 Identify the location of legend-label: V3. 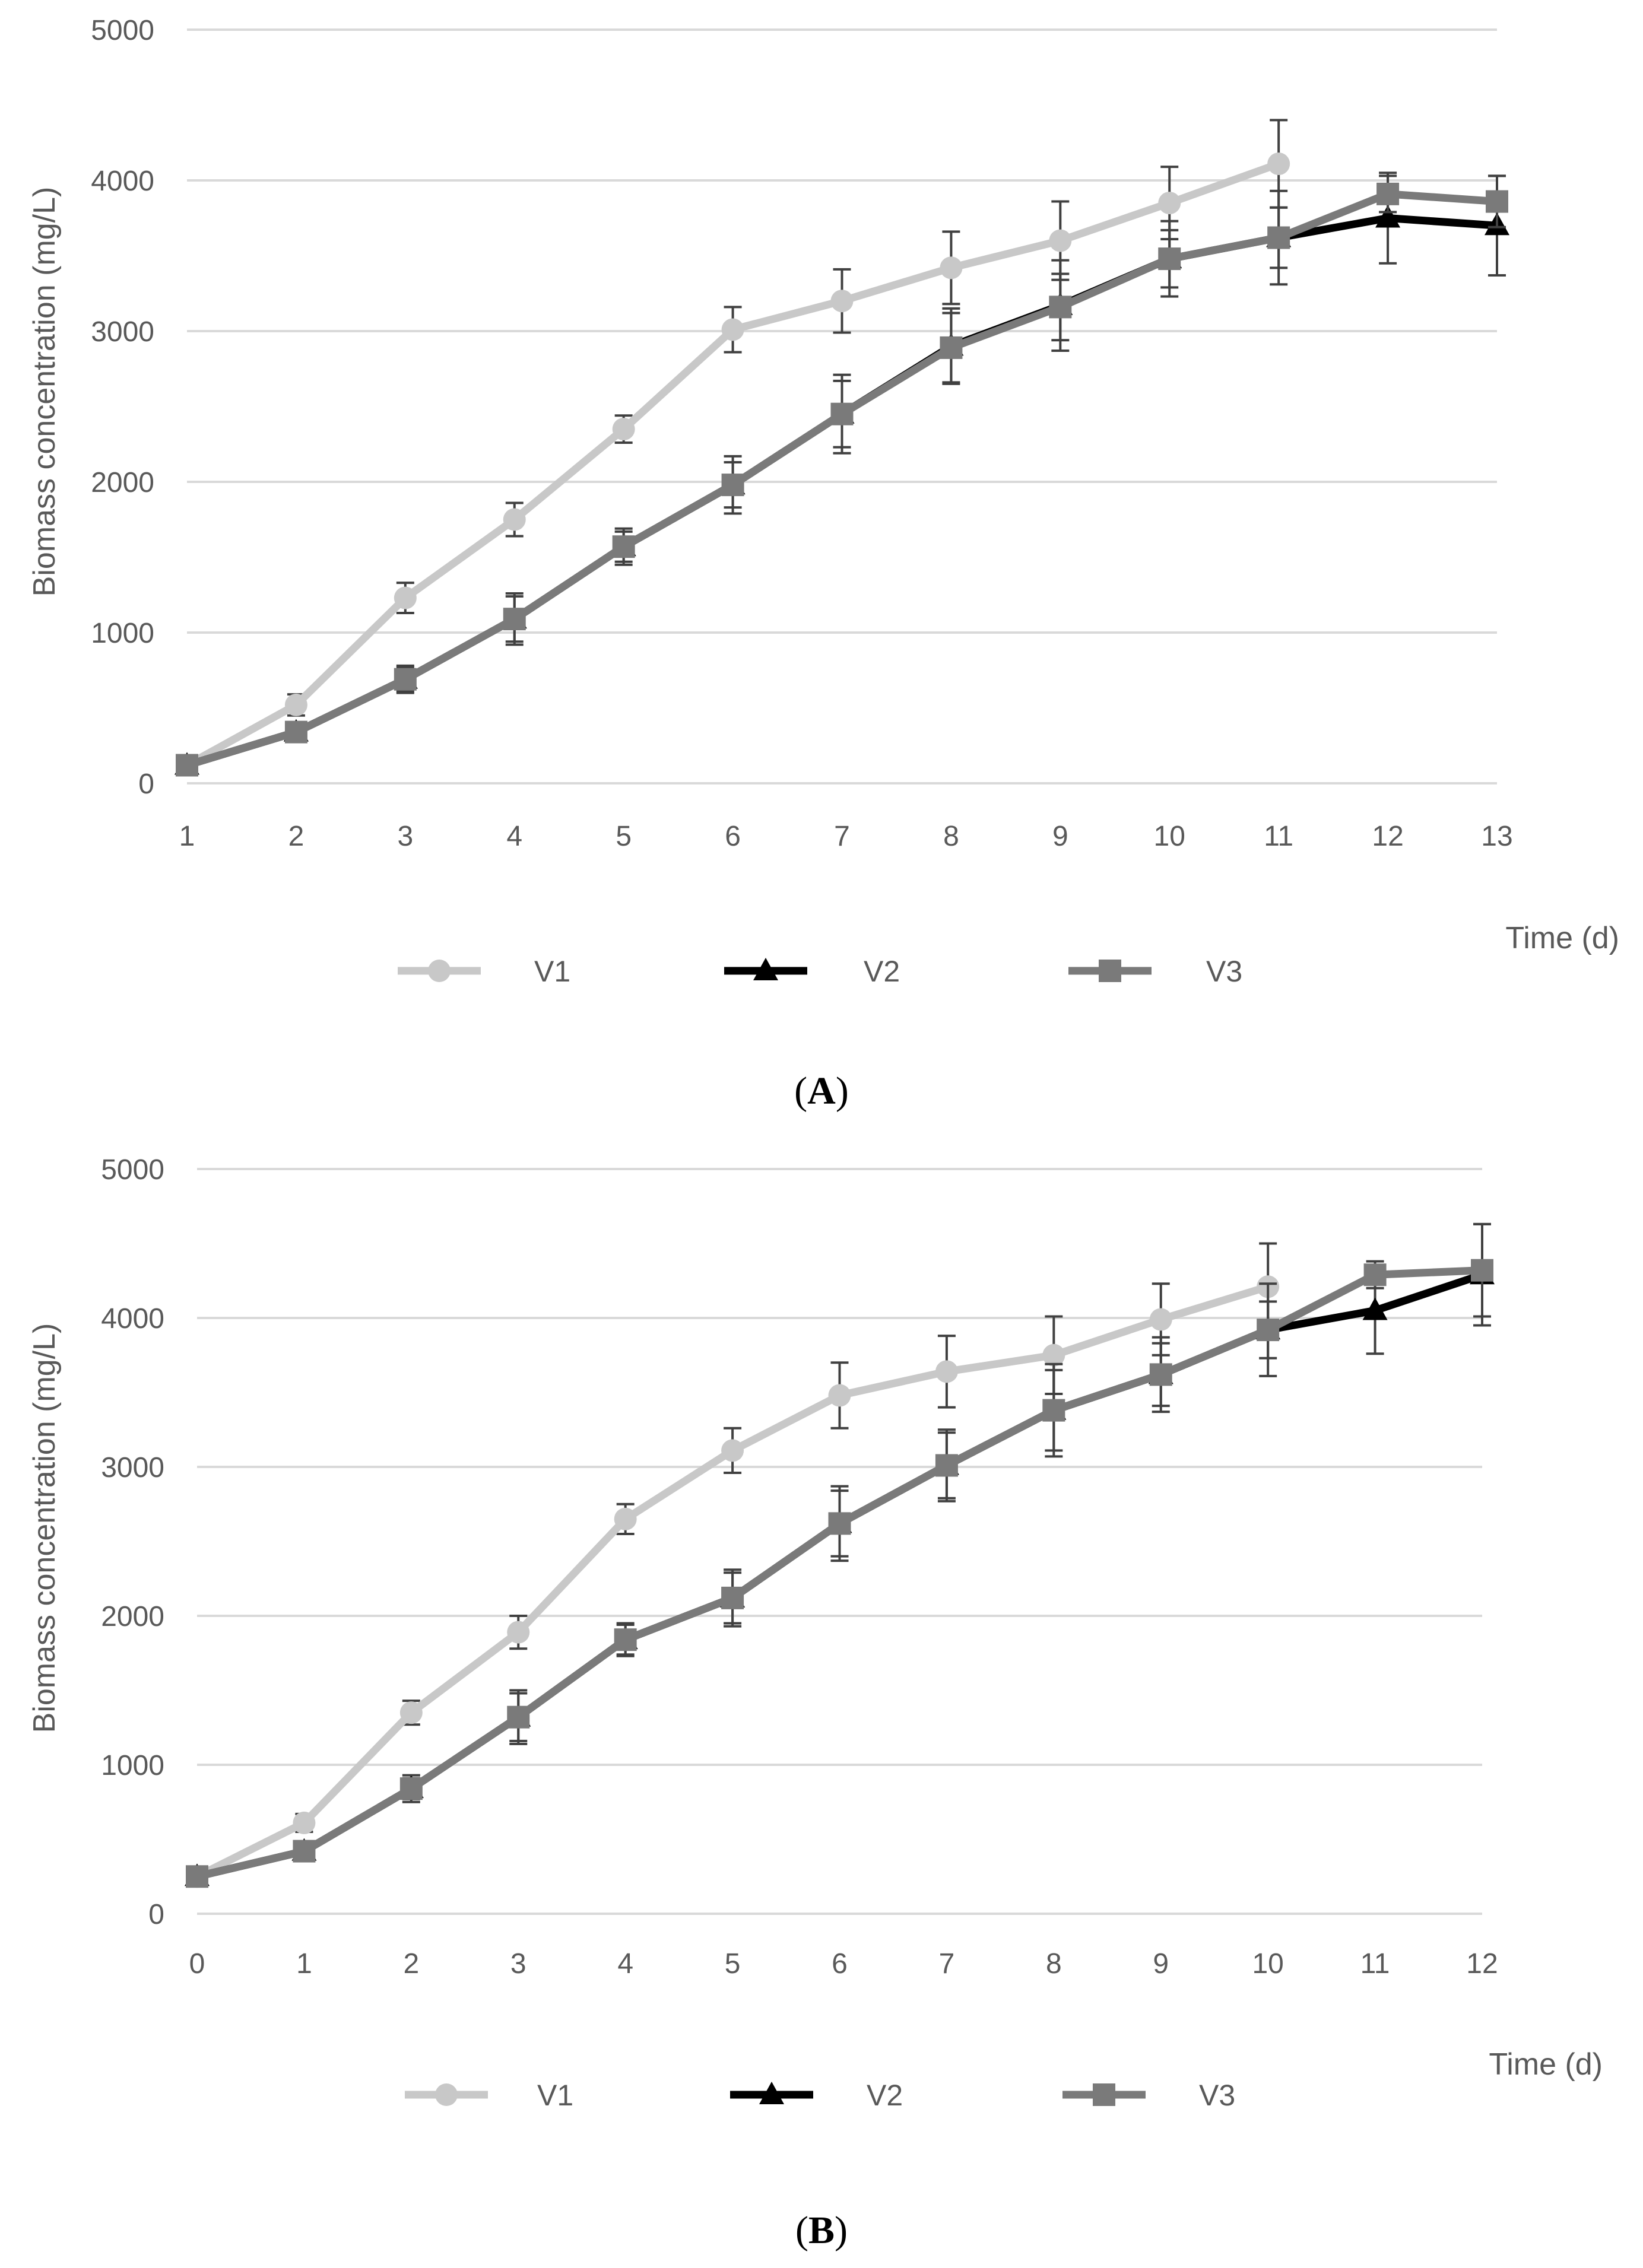
(1217, 2095).